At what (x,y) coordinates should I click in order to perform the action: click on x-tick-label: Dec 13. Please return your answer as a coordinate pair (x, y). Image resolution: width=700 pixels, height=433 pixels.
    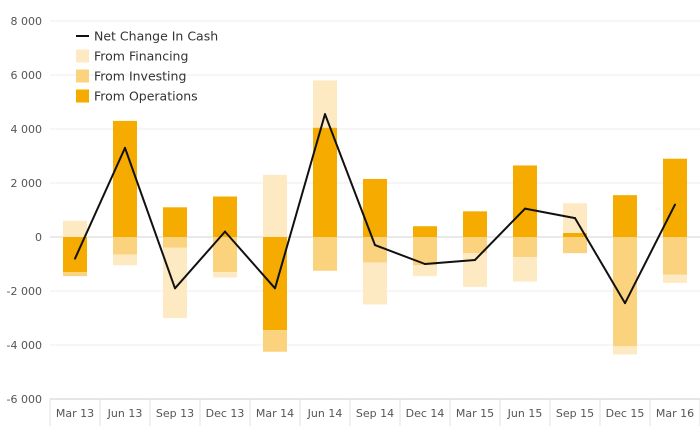
    Looking at the image, I should click on (225, 413).